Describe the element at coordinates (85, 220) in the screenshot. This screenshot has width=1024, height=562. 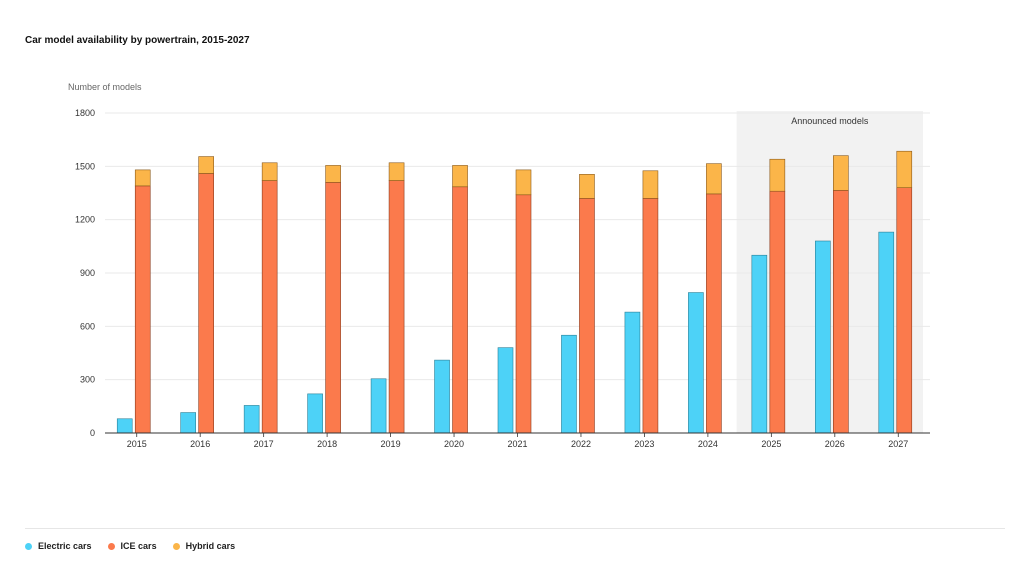
I see `y-tick-label: 1200` at that location.